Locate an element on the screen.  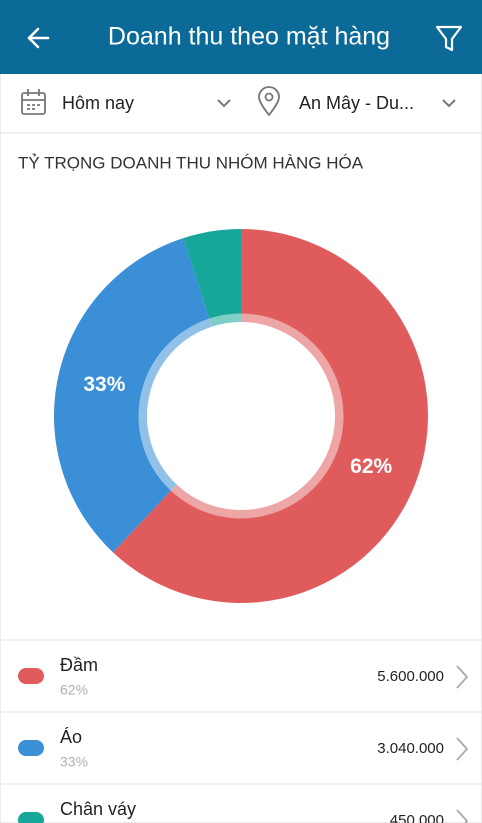
slice-label: 62% is located at coordinates (371, 466).